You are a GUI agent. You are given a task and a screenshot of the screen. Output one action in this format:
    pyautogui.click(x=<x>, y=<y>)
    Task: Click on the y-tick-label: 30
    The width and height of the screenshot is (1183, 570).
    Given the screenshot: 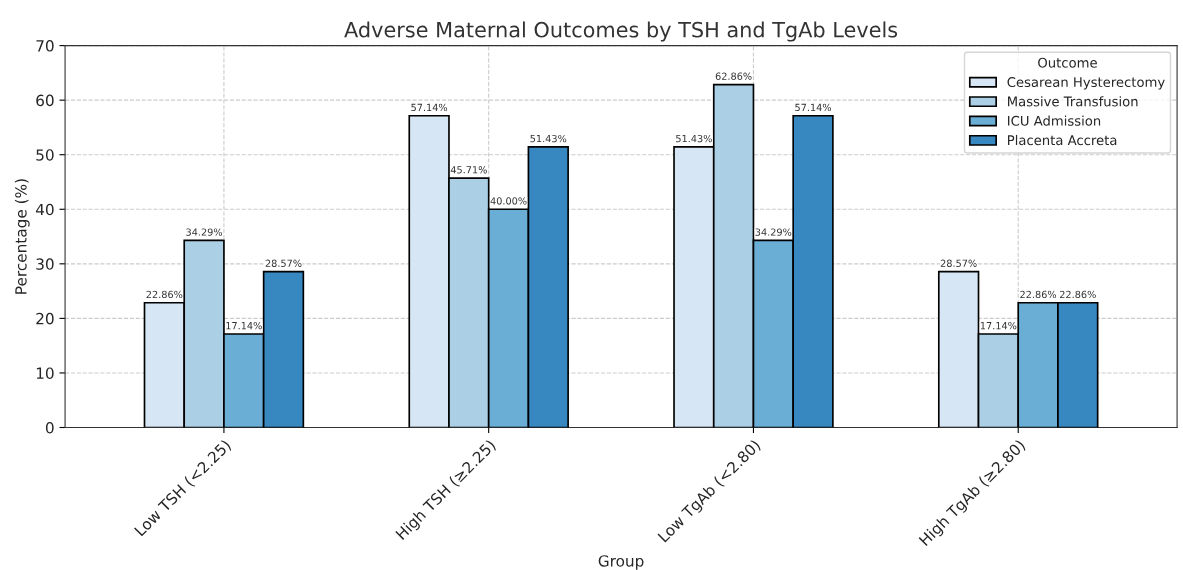 What is the action you would take?
    pyautogui.click(x=45, y=264)
    